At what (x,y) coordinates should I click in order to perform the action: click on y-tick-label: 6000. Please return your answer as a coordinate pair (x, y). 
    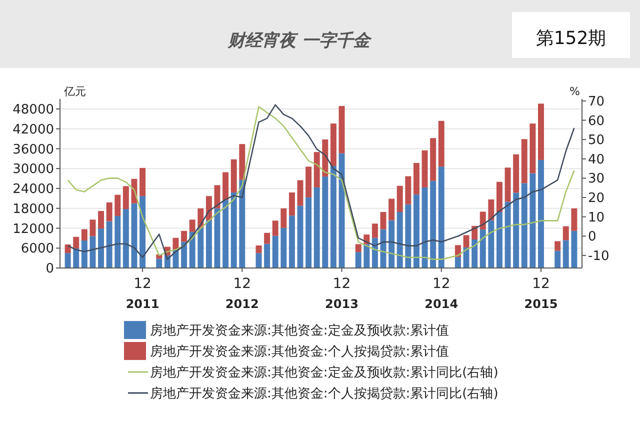
    Looking at the image, I should click on (37, 249).